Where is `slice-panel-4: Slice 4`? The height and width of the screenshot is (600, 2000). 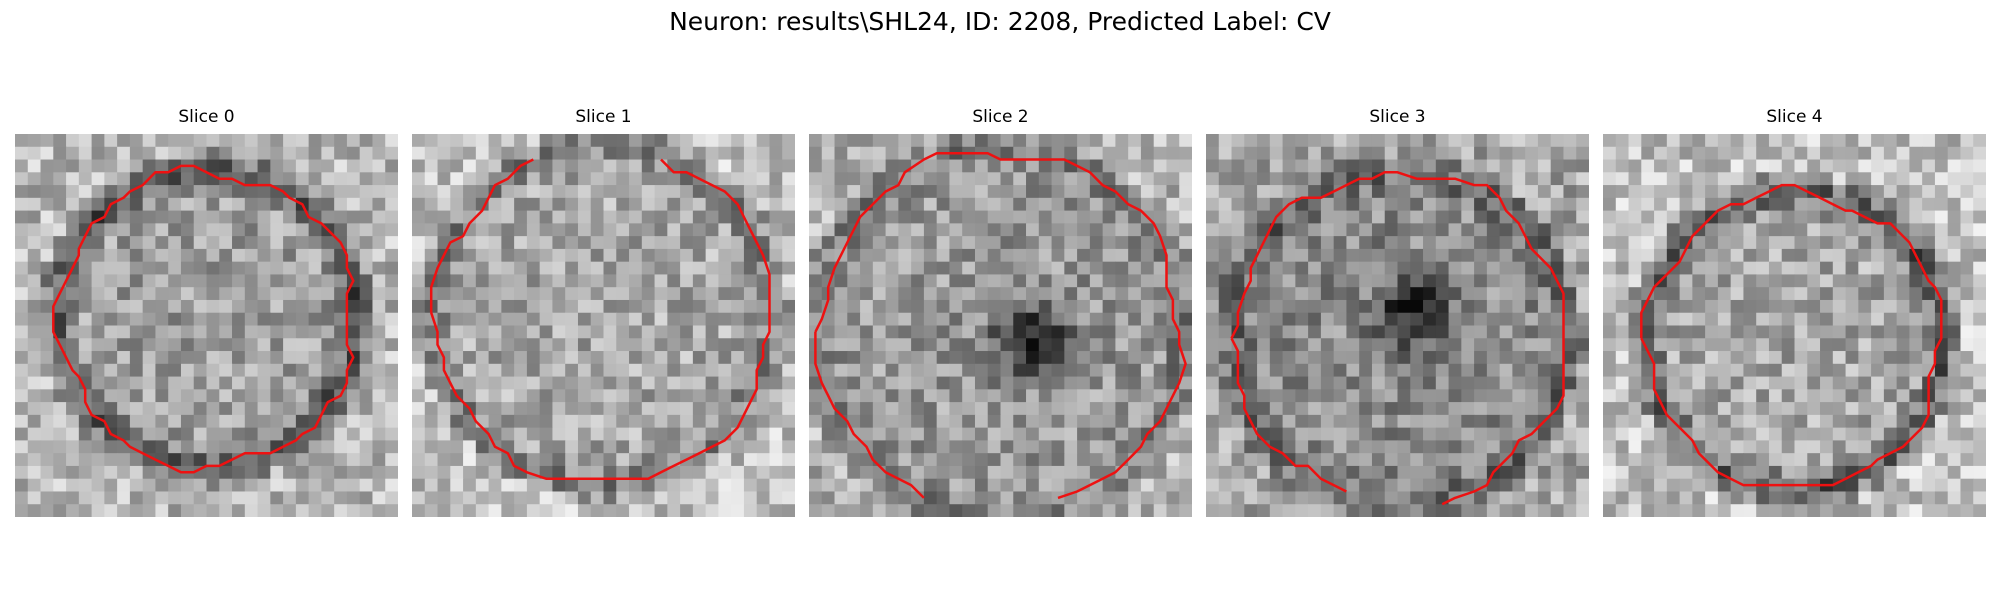
slice-panel-4: Slice 4 is located at coordinates (1794, 311).